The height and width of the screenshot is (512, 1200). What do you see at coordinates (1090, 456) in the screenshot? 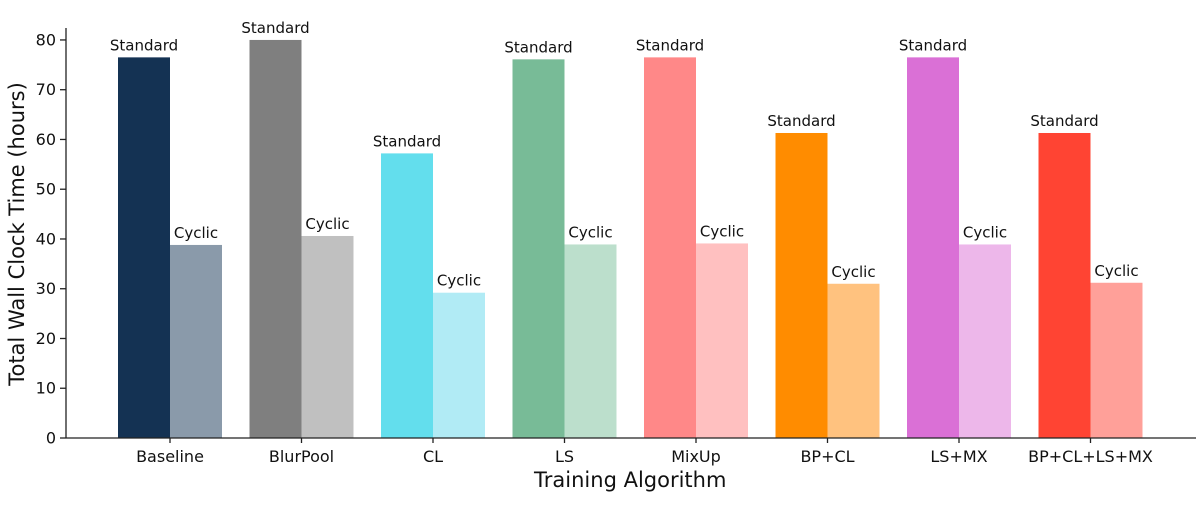
I see `x-tick-label: BP+CL+LS+MX` at bounding box center [1090, 456].